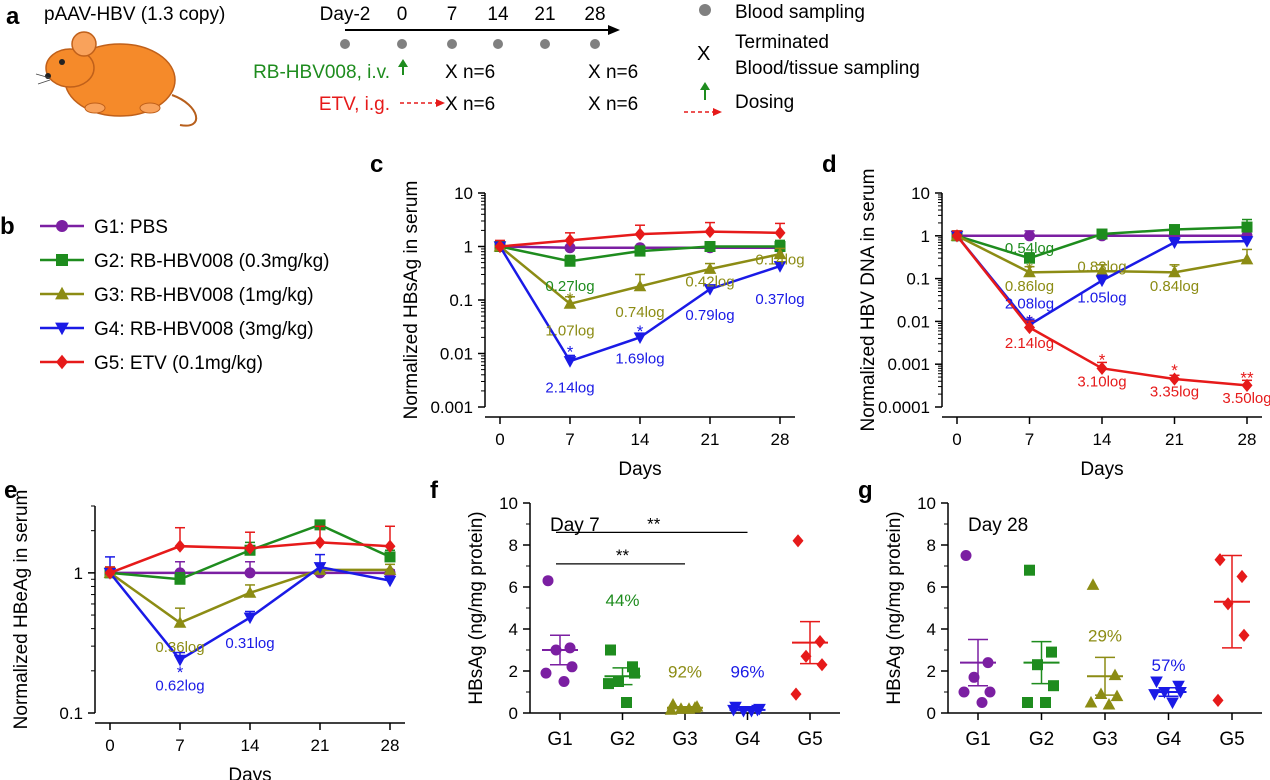  Describe the element at coordinates (1029, 248) in the screenshot. I see `log-reduction-label: 0.54log` at that location.